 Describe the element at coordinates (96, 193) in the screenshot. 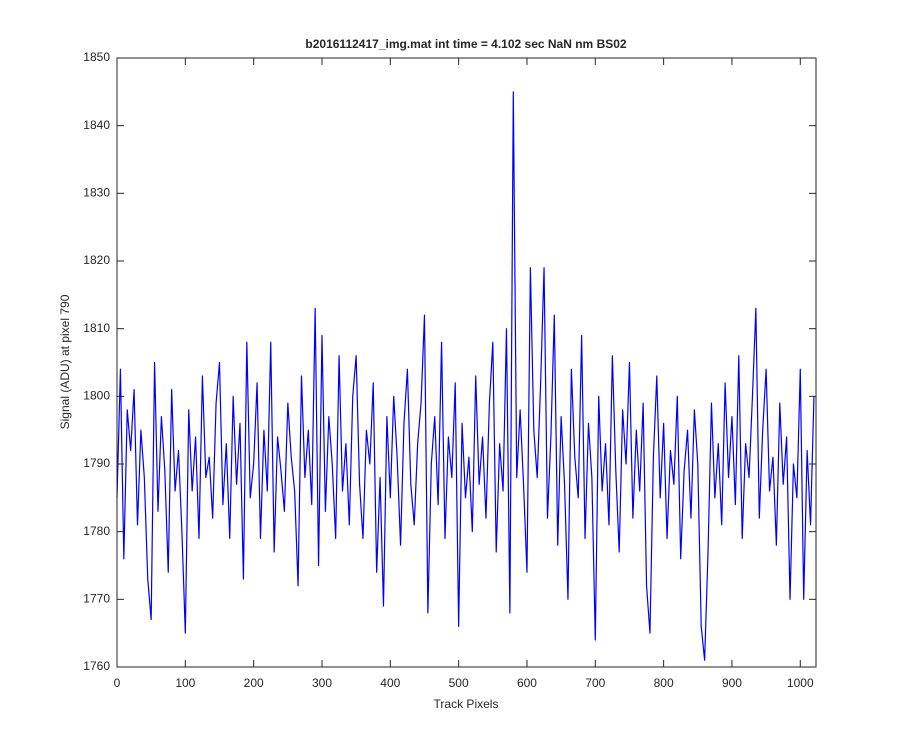

I see `y-tick-label: 1830` at that location.